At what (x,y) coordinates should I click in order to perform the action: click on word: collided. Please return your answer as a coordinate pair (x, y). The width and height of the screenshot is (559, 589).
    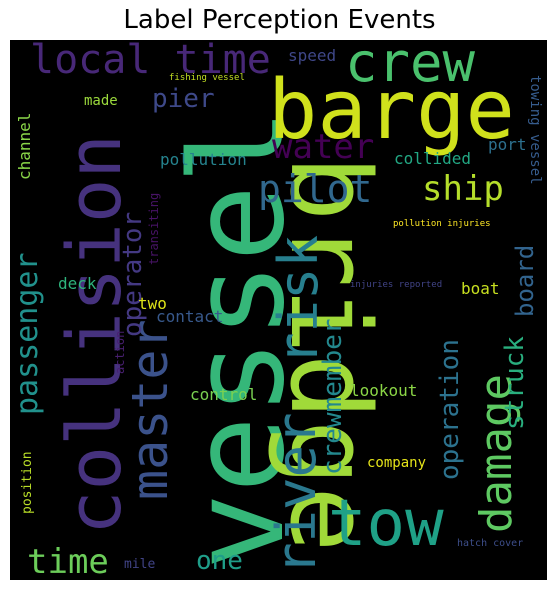
    Looking at the image, I should click on (433, 158).